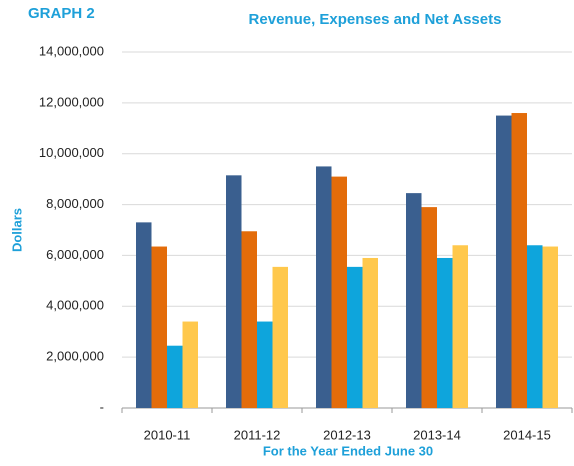 This screenshot has height=466, width=574. I want to click on x-tick-label: 2014-15, so click(527, 434).